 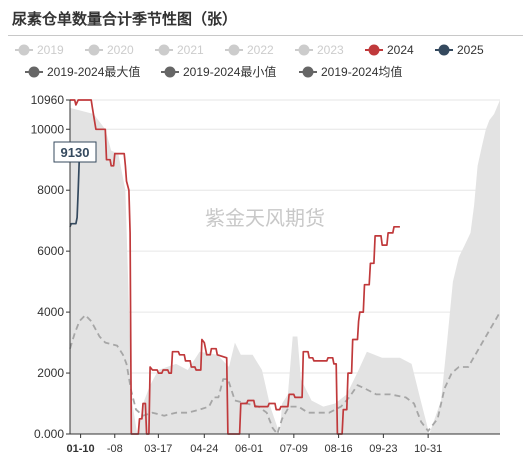 What do you see at coordinates (81, 449) in the screenshot?
I see `x-tick-label: 01-10` at bounding box center [81, 449].